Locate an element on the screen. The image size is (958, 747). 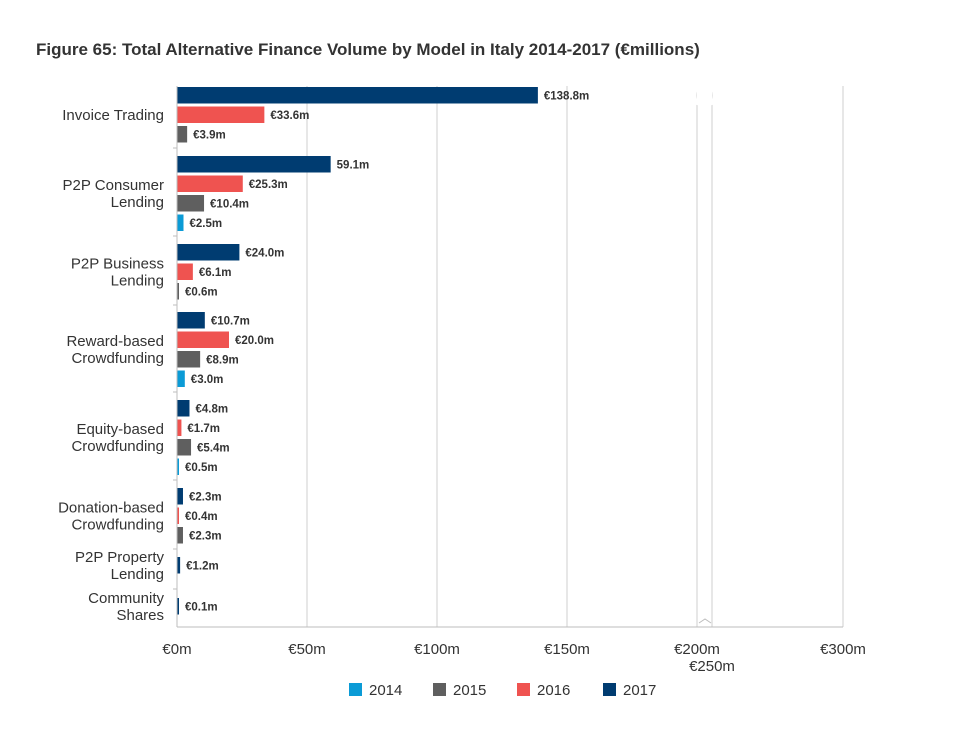
bar-equity-based-crowdfunding-2014 is located at coordinates (178, 466).